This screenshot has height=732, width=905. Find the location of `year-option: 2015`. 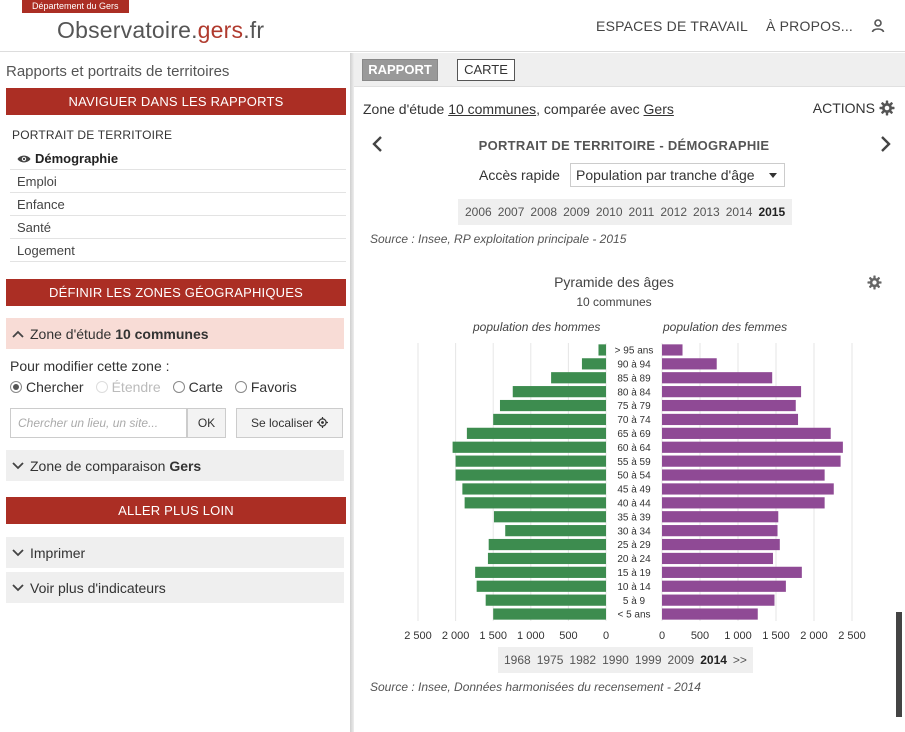

year-option: 2015 is located at coordinates (772, 212).